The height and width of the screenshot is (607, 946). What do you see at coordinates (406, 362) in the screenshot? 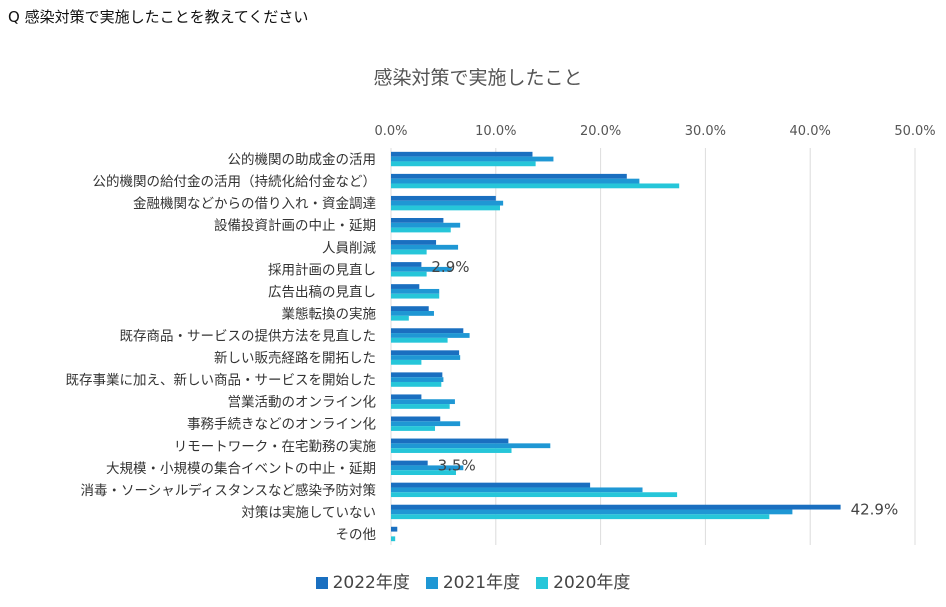
I see `bar-2020年度-9` at bounding box center [406, 362].